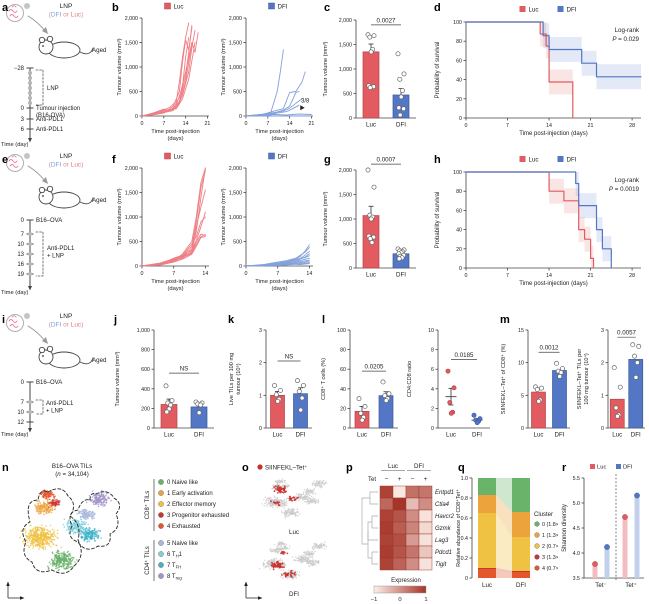 This screenshot has height=604, width=649. Describe the element at coordinates (72, 466) in the screenshot. I see `svg-text: B16–OVA TILs` at that location.